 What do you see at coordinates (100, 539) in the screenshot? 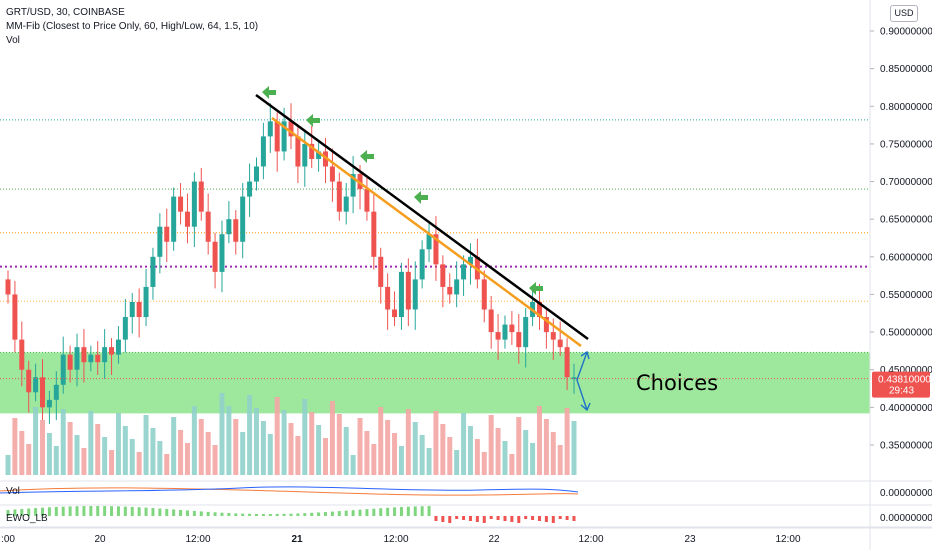
I see `time-tick-label: 20` at bounding box center [100, 539].